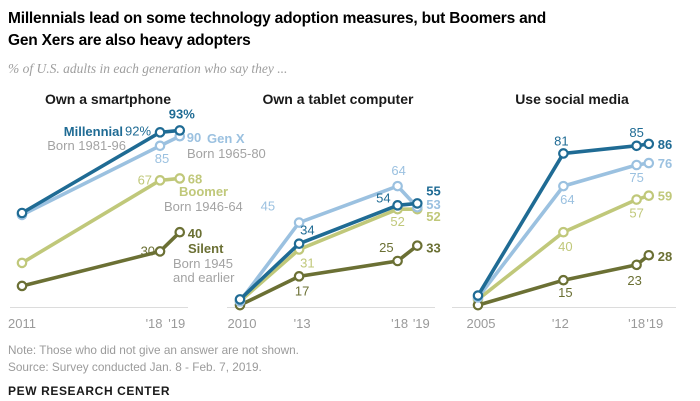  I want to click on series-born-label: Born 1946-64, so click(203, 206).